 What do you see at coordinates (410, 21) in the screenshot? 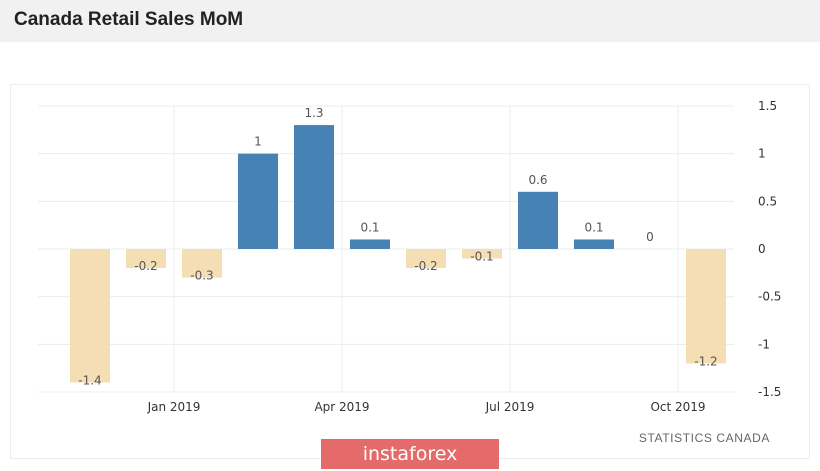
I see `chart-header: Canada Retail Sales MoM` at bounding box center [410, 21].